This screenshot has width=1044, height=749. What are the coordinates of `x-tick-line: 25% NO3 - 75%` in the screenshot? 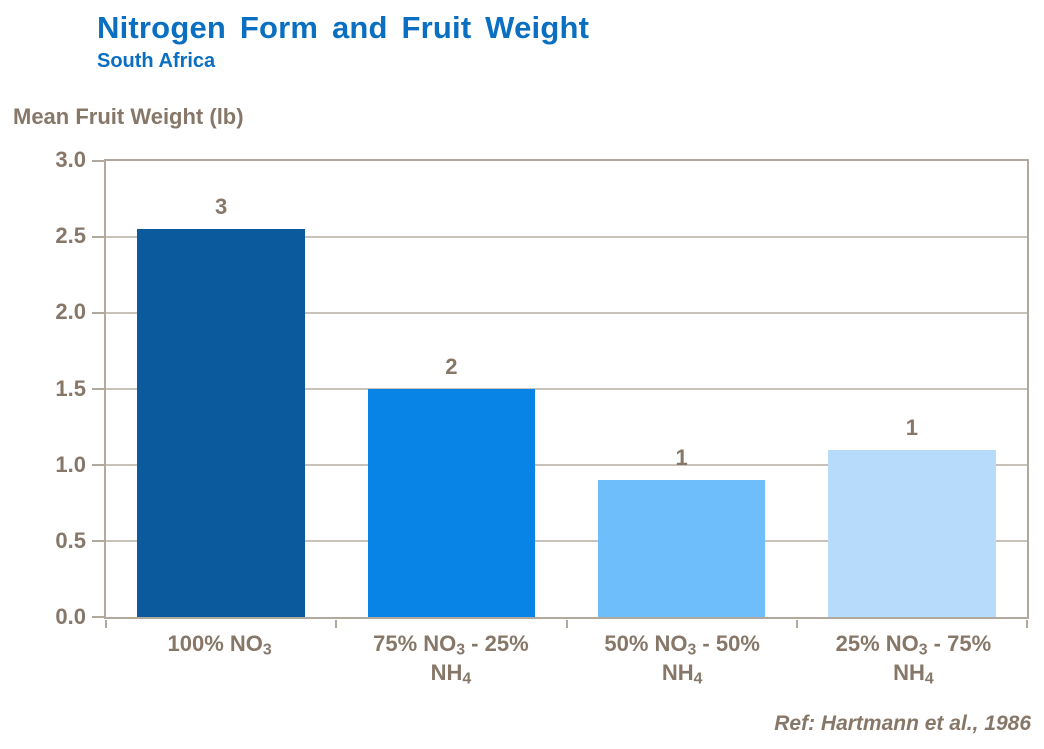 It's located at (913, 645).